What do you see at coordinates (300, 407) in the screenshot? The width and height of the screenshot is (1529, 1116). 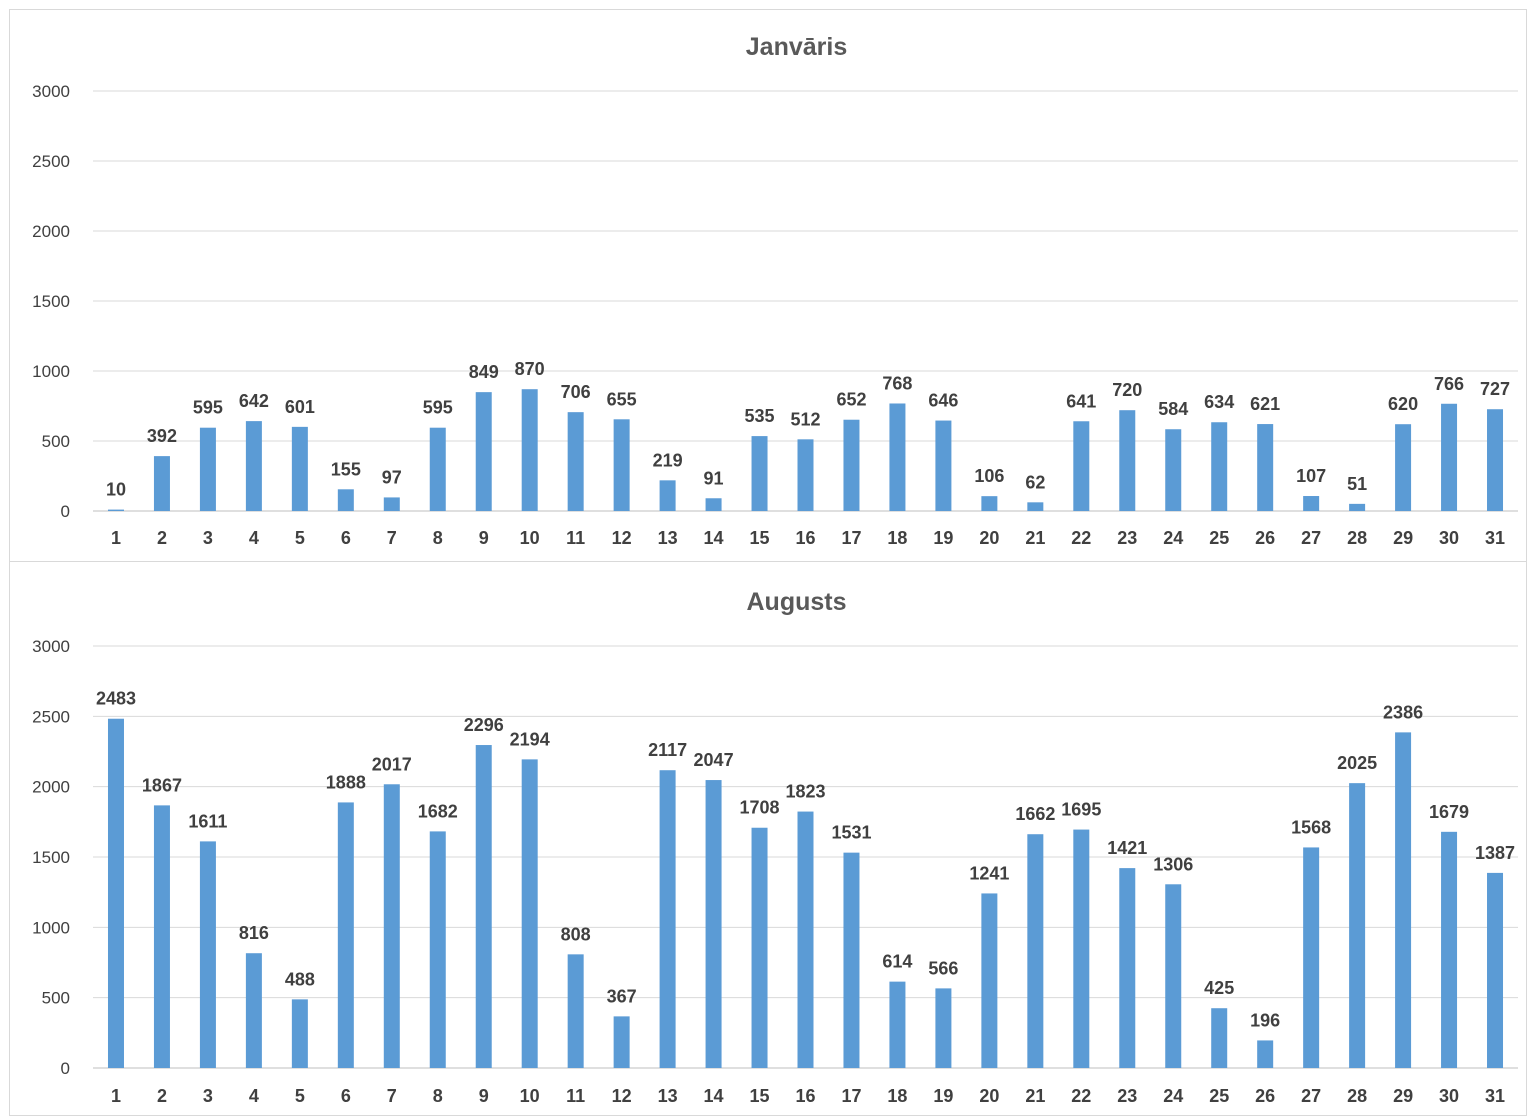 I see `data-label: 601` at bounding box center [300, 407].